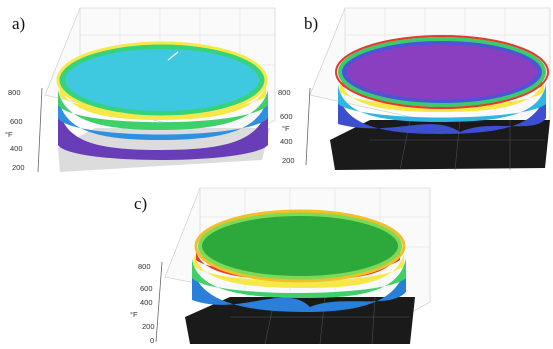 The height and width of the screenshot is (349, 553). Describe the element at coordinates (9, 134) in the screenshot. I see `unit-a: °F` at that location.